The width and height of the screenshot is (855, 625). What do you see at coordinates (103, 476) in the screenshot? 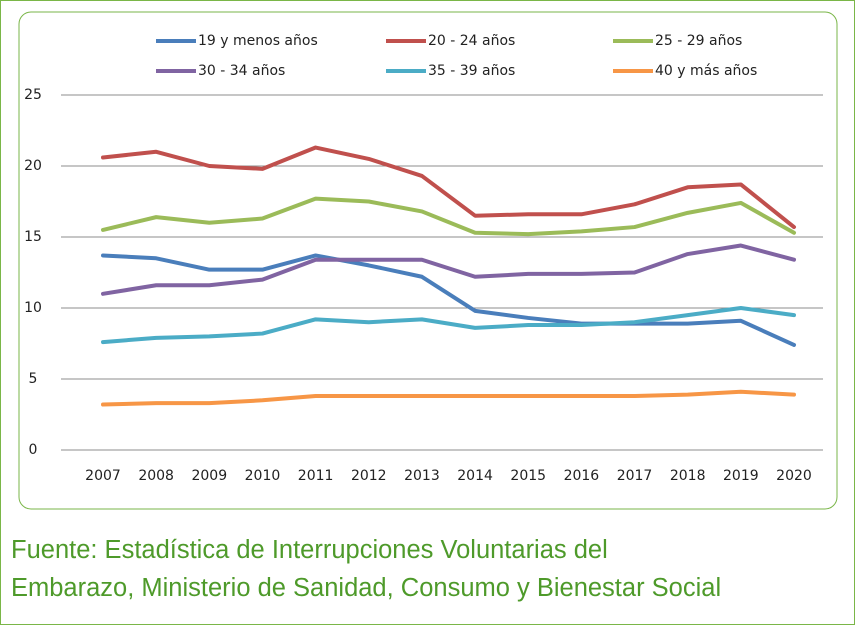
I see `x-tick-label: 2007` at bounding box center [103, 476].